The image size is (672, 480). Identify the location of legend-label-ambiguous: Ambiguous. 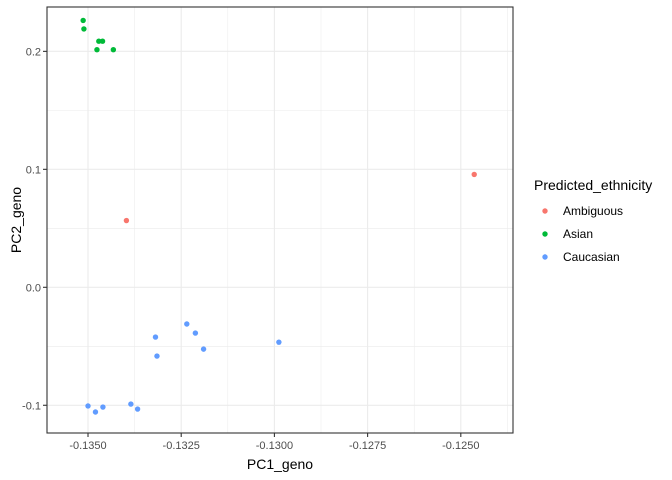
(593, 211).